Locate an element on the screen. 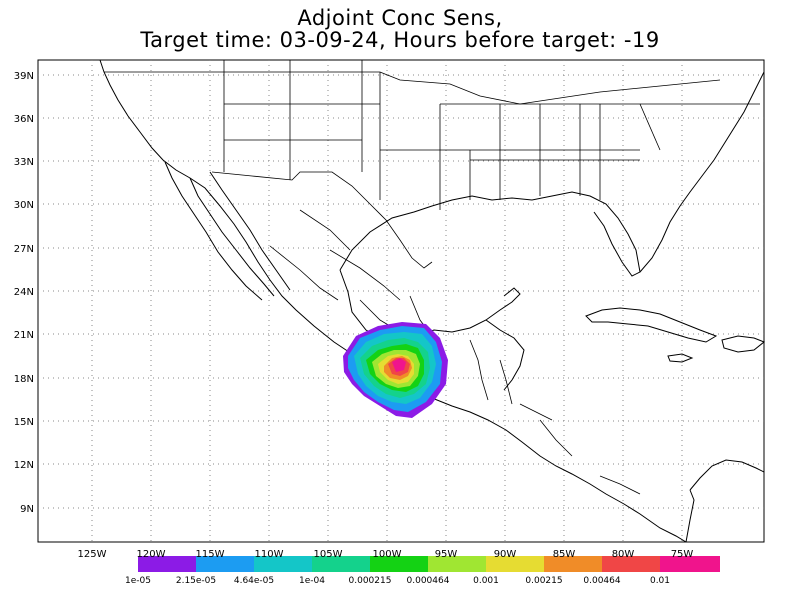 The height and width of the screenshot is (600, 800). colorbar-label: 0.00215 is located at coordinates (543, 581).